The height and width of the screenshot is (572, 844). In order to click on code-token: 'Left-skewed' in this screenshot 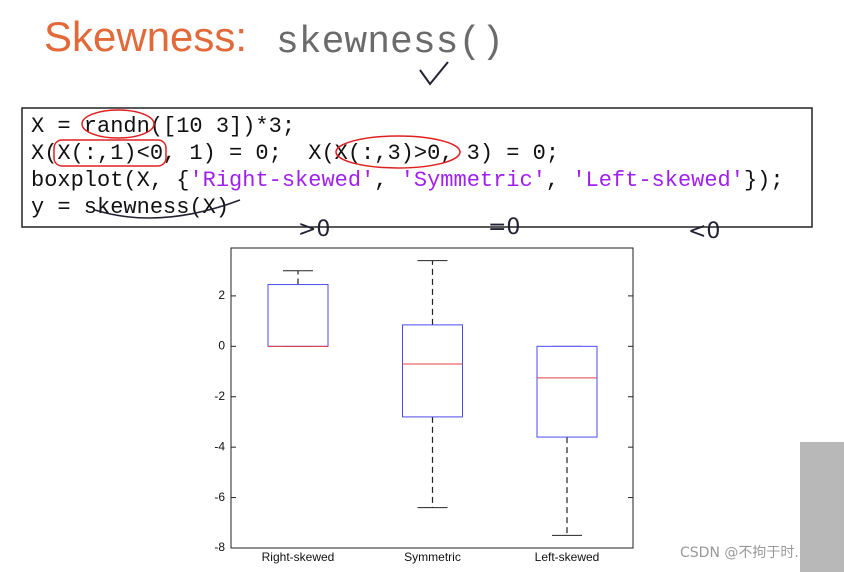, I will do `click(658, 180)`.